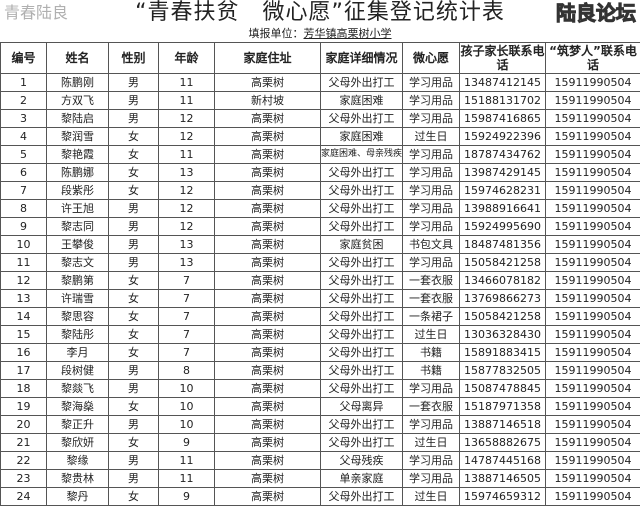 The image size is (640, 512). What do you see at coordinates (23, 136) in the screenshot?
I see `table-cell: 4` at bounding box center [23, 136].